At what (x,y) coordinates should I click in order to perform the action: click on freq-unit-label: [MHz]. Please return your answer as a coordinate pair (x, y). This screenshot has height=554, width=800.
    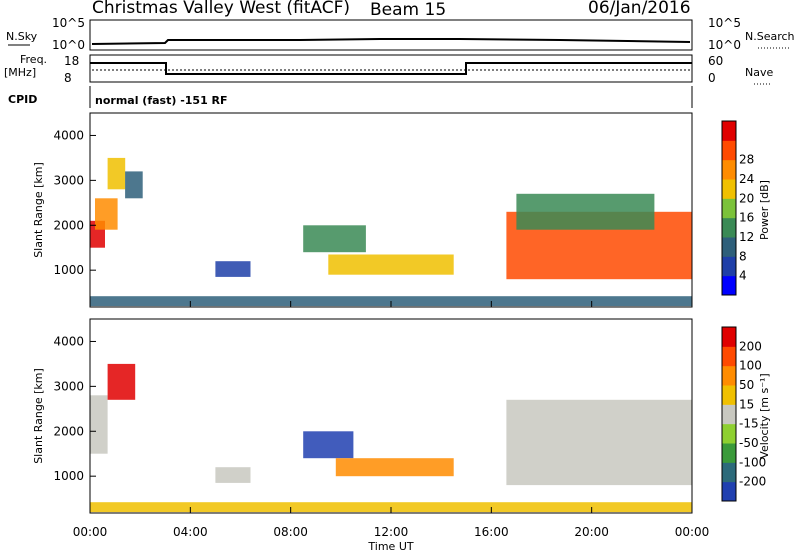
    Looking at the image, I should click on (20, 72).